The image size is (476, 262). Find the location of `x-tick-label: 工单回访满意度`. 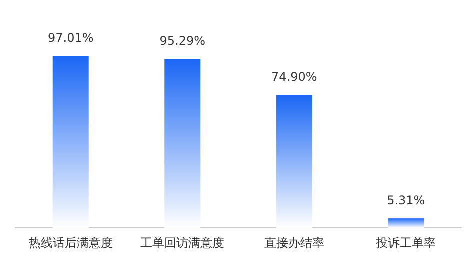

x-tick-label: 工单回访满意度 is located at coordinates (182, 243).